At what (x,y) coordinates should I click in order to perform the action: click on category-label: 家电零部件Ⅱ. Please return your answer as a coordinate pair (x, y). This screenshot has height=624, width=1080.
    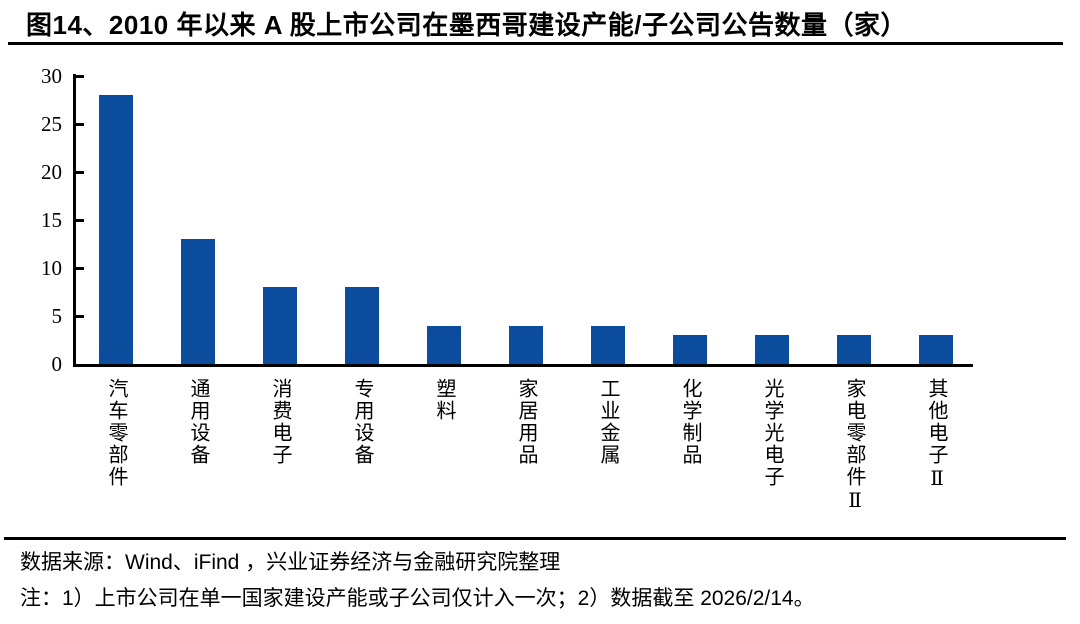
    Looking at the image, I should click on (854, 446).